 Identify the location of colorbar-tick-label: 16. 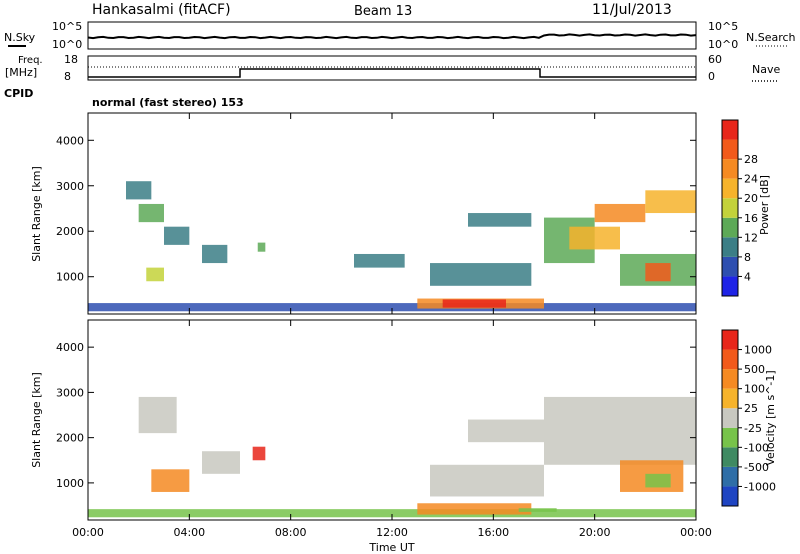
(751, 218).